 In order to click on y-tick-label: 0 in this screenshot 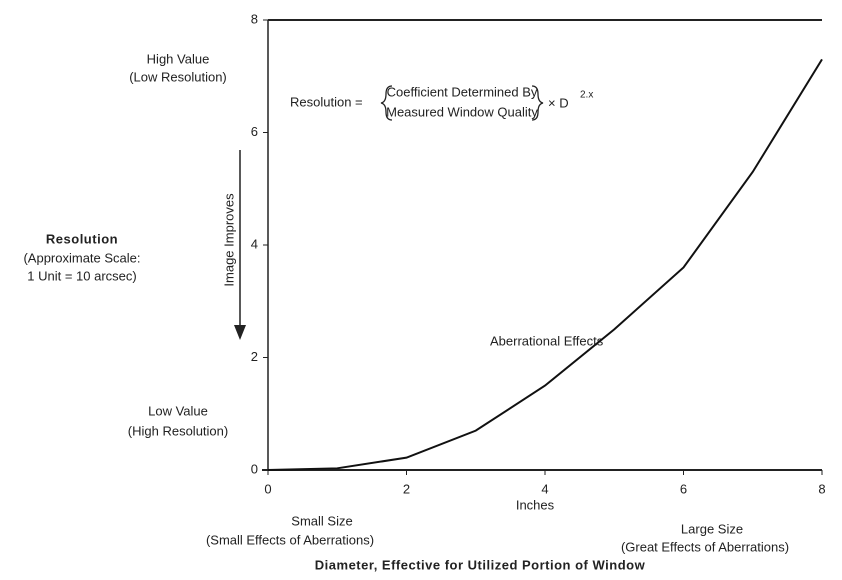, I will do `click(254, 468)`.